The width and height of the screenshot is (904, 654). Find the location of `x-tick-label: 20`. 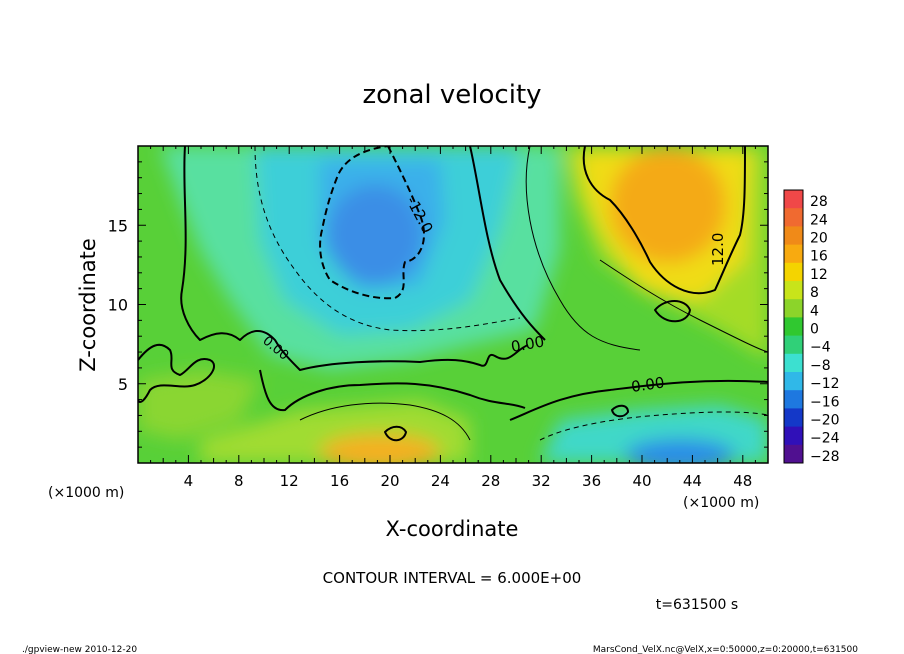

x-tick-label: 20 is located at coordinates (389, 481).